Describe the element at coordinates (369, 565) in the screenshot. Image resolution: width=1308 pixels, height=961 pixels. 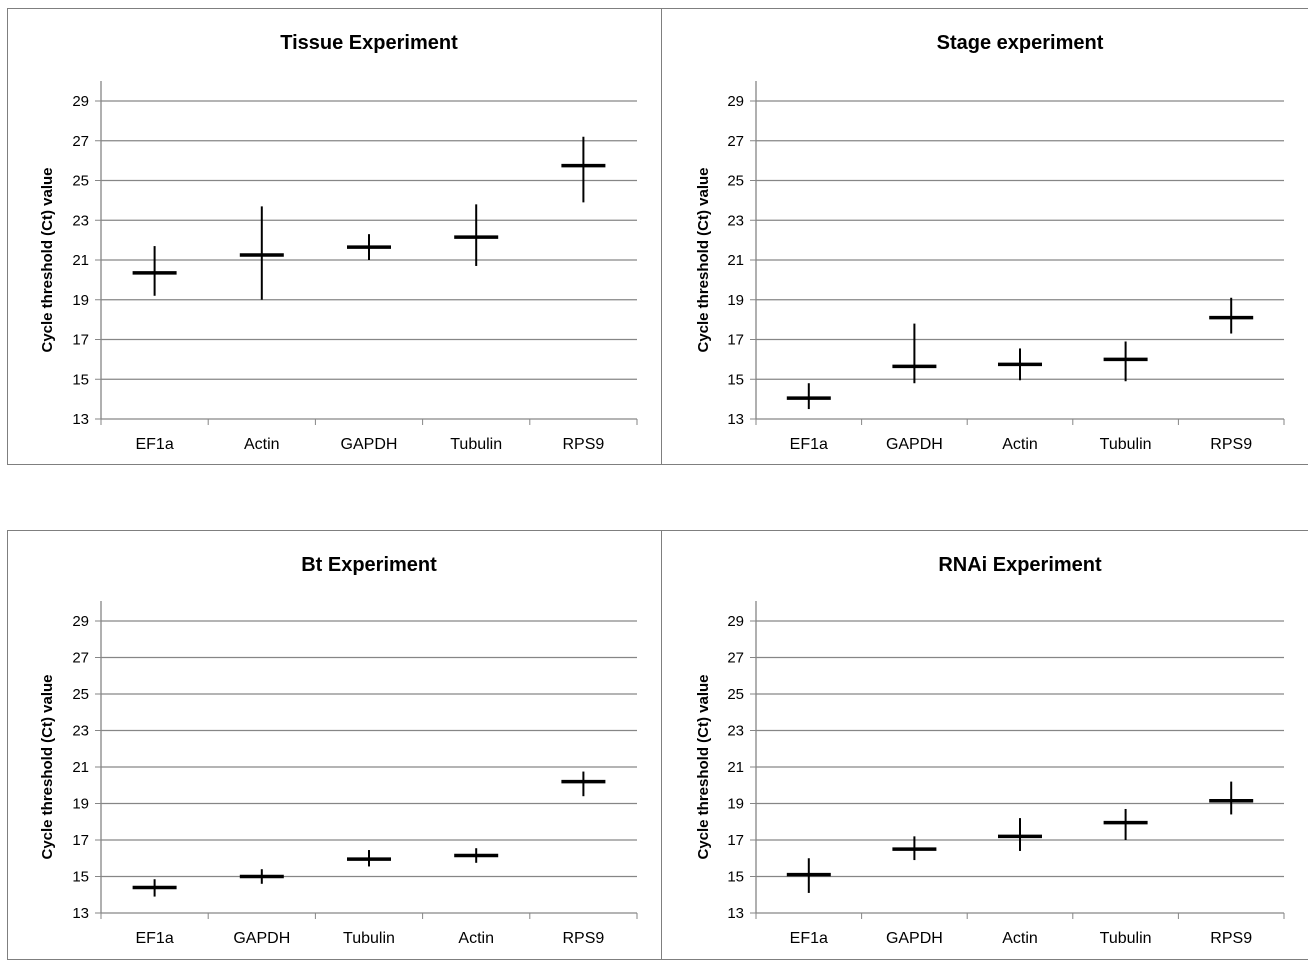
I see `chart-title: Bt Experiment` at that location.